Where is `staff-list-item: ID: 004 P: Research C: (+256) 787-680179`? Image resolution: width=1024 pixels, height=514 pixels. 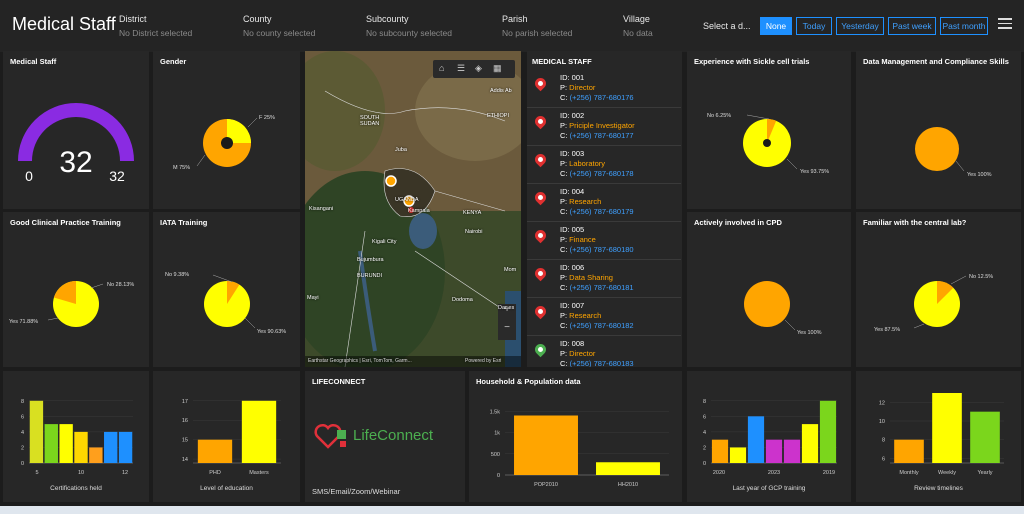
staff-list-item: ID: 004 P: Research C: (+256) 787-680179 is located at coordinates (604, 203).